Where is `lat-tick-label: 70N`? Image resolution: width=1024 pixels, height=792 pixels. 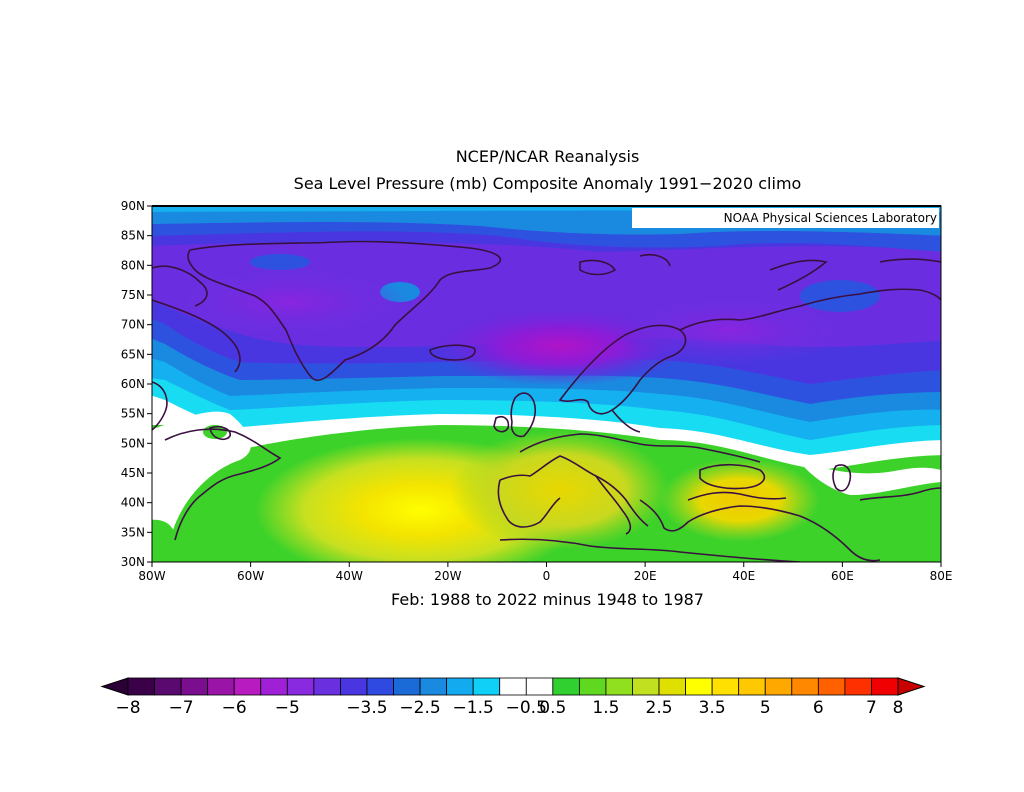
lat-tick-label: 70N is located at coordinates (133, 325).